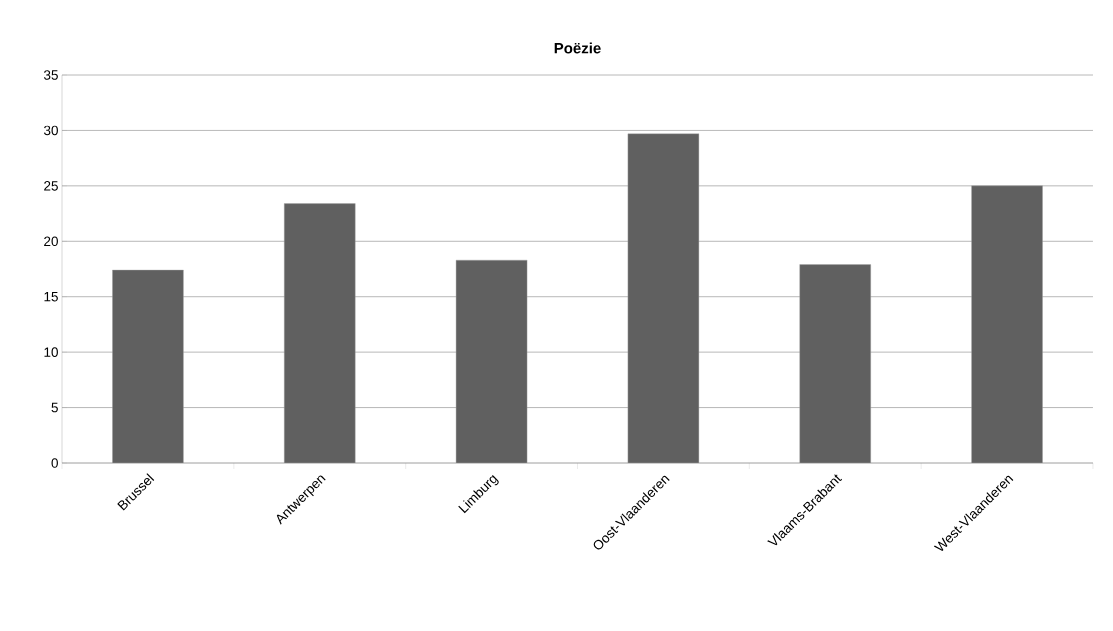  What do you see at coordinates (50, 75) in the screenshot?
I see `y-tick-label: 35` at bounding box center [50, 75].